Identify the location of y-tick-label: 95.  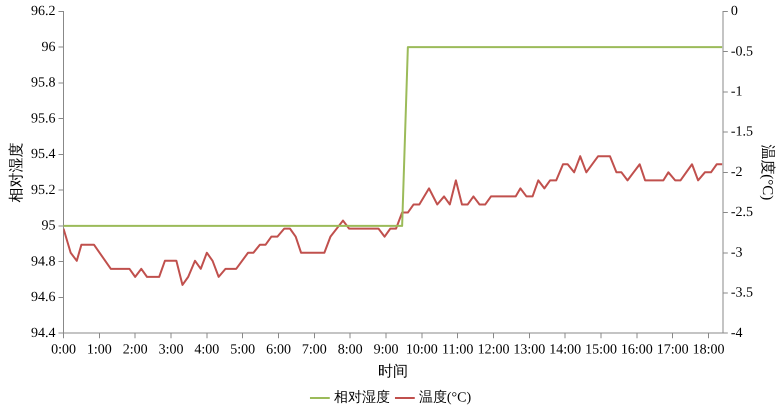
(49, 226).